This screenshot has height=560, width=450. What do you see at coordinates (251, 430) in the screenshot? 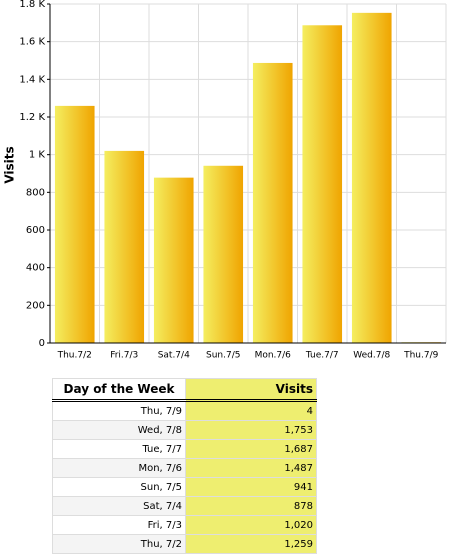
I see `table-cell: 1,753` at bounding box center [251, 430].